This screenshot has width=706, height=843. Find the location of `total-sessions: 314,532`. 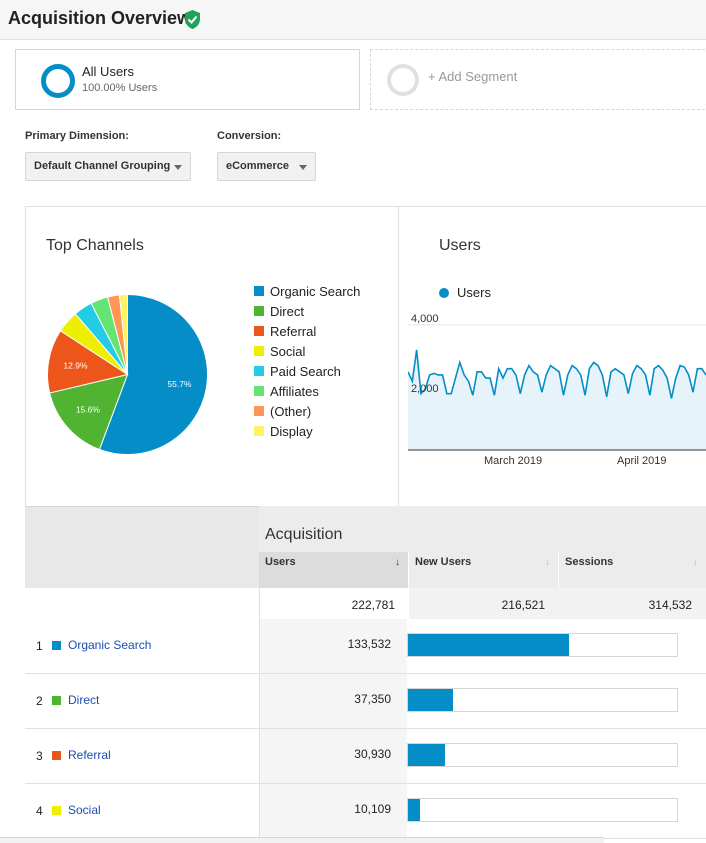

total-sessions: 314,532 is located at coordinates (632, 603).